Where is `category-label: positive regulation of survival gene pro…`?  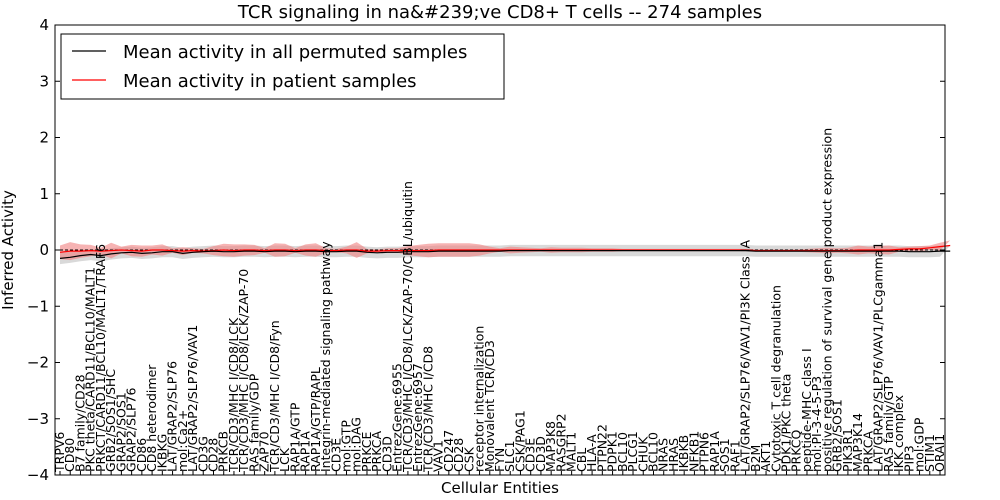 category-label: positive regulation of survival gene pro… is located at coordinates (826, 300).